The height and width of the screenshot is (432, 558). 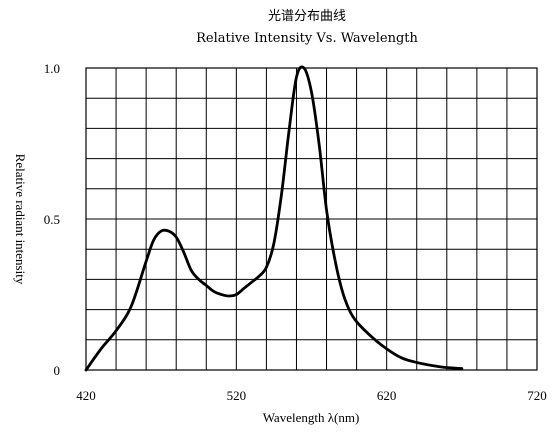 I want to click on y-axis-label: Relative radiant intensity, so click(x=20, y=219).